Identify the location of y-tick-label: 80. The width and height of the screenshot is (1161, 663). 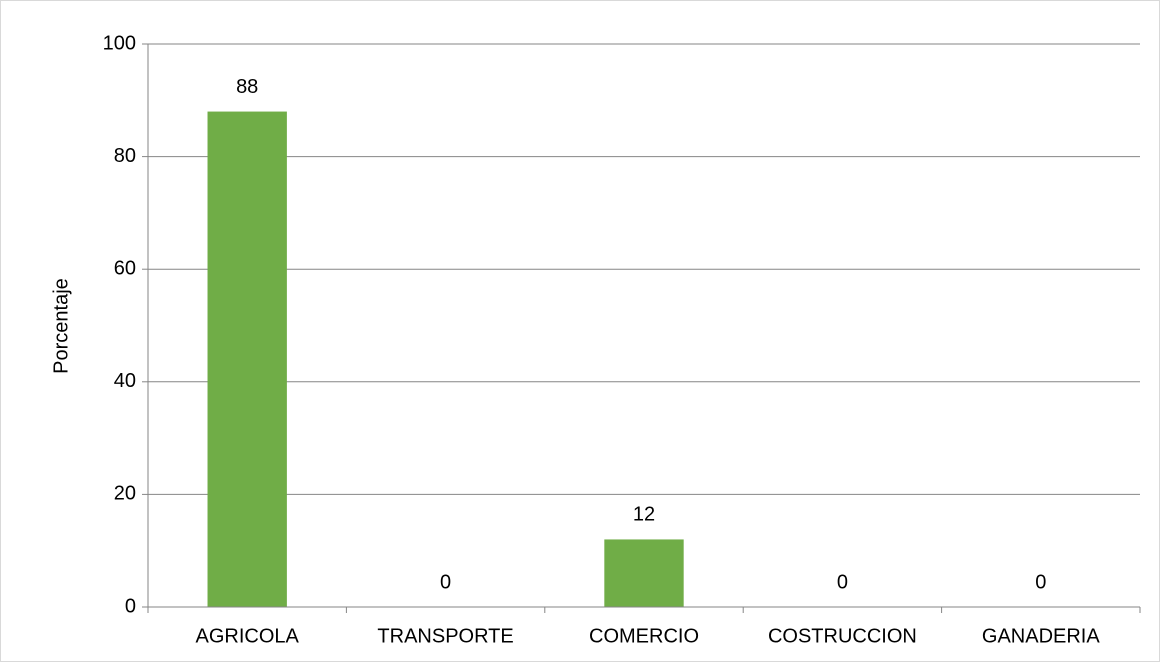
(125, 156).